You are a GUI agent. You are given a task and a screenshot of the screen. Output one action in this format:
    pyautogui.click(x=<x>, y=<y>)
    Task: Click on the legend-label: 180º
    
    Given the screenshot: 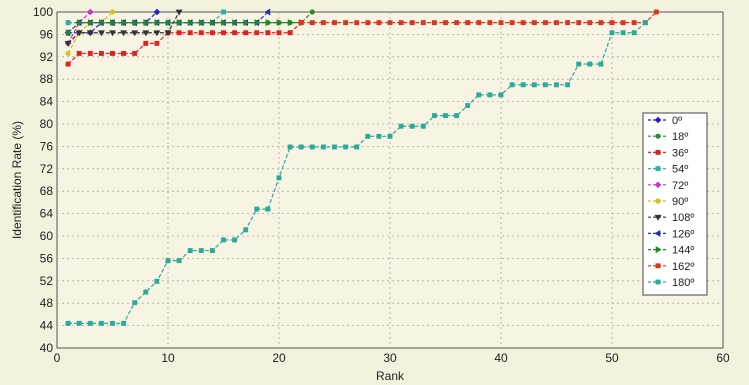 What is the action you would take?
    pyautogui.click(x=683, y=283)
    